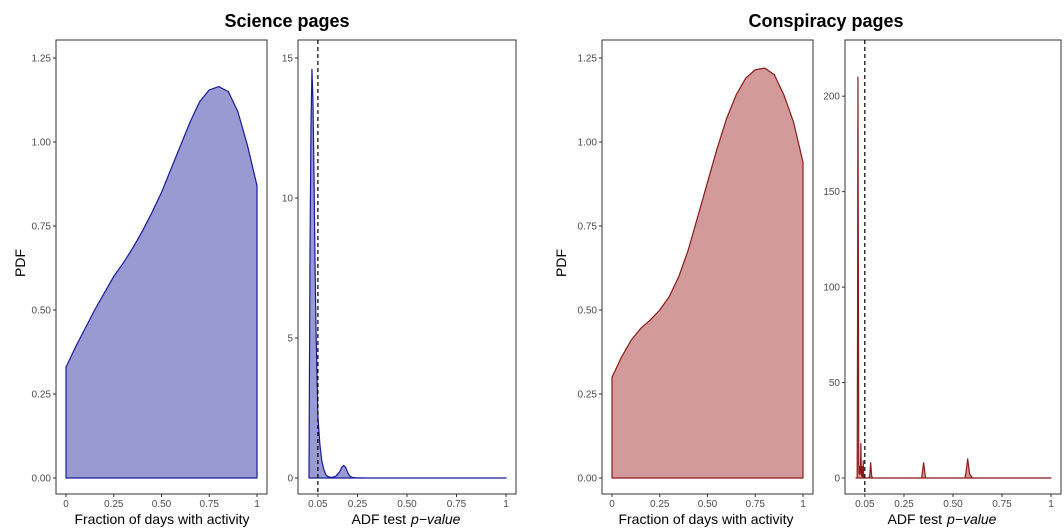  I want to click on y-tick-label: 15, so click(288, 59).